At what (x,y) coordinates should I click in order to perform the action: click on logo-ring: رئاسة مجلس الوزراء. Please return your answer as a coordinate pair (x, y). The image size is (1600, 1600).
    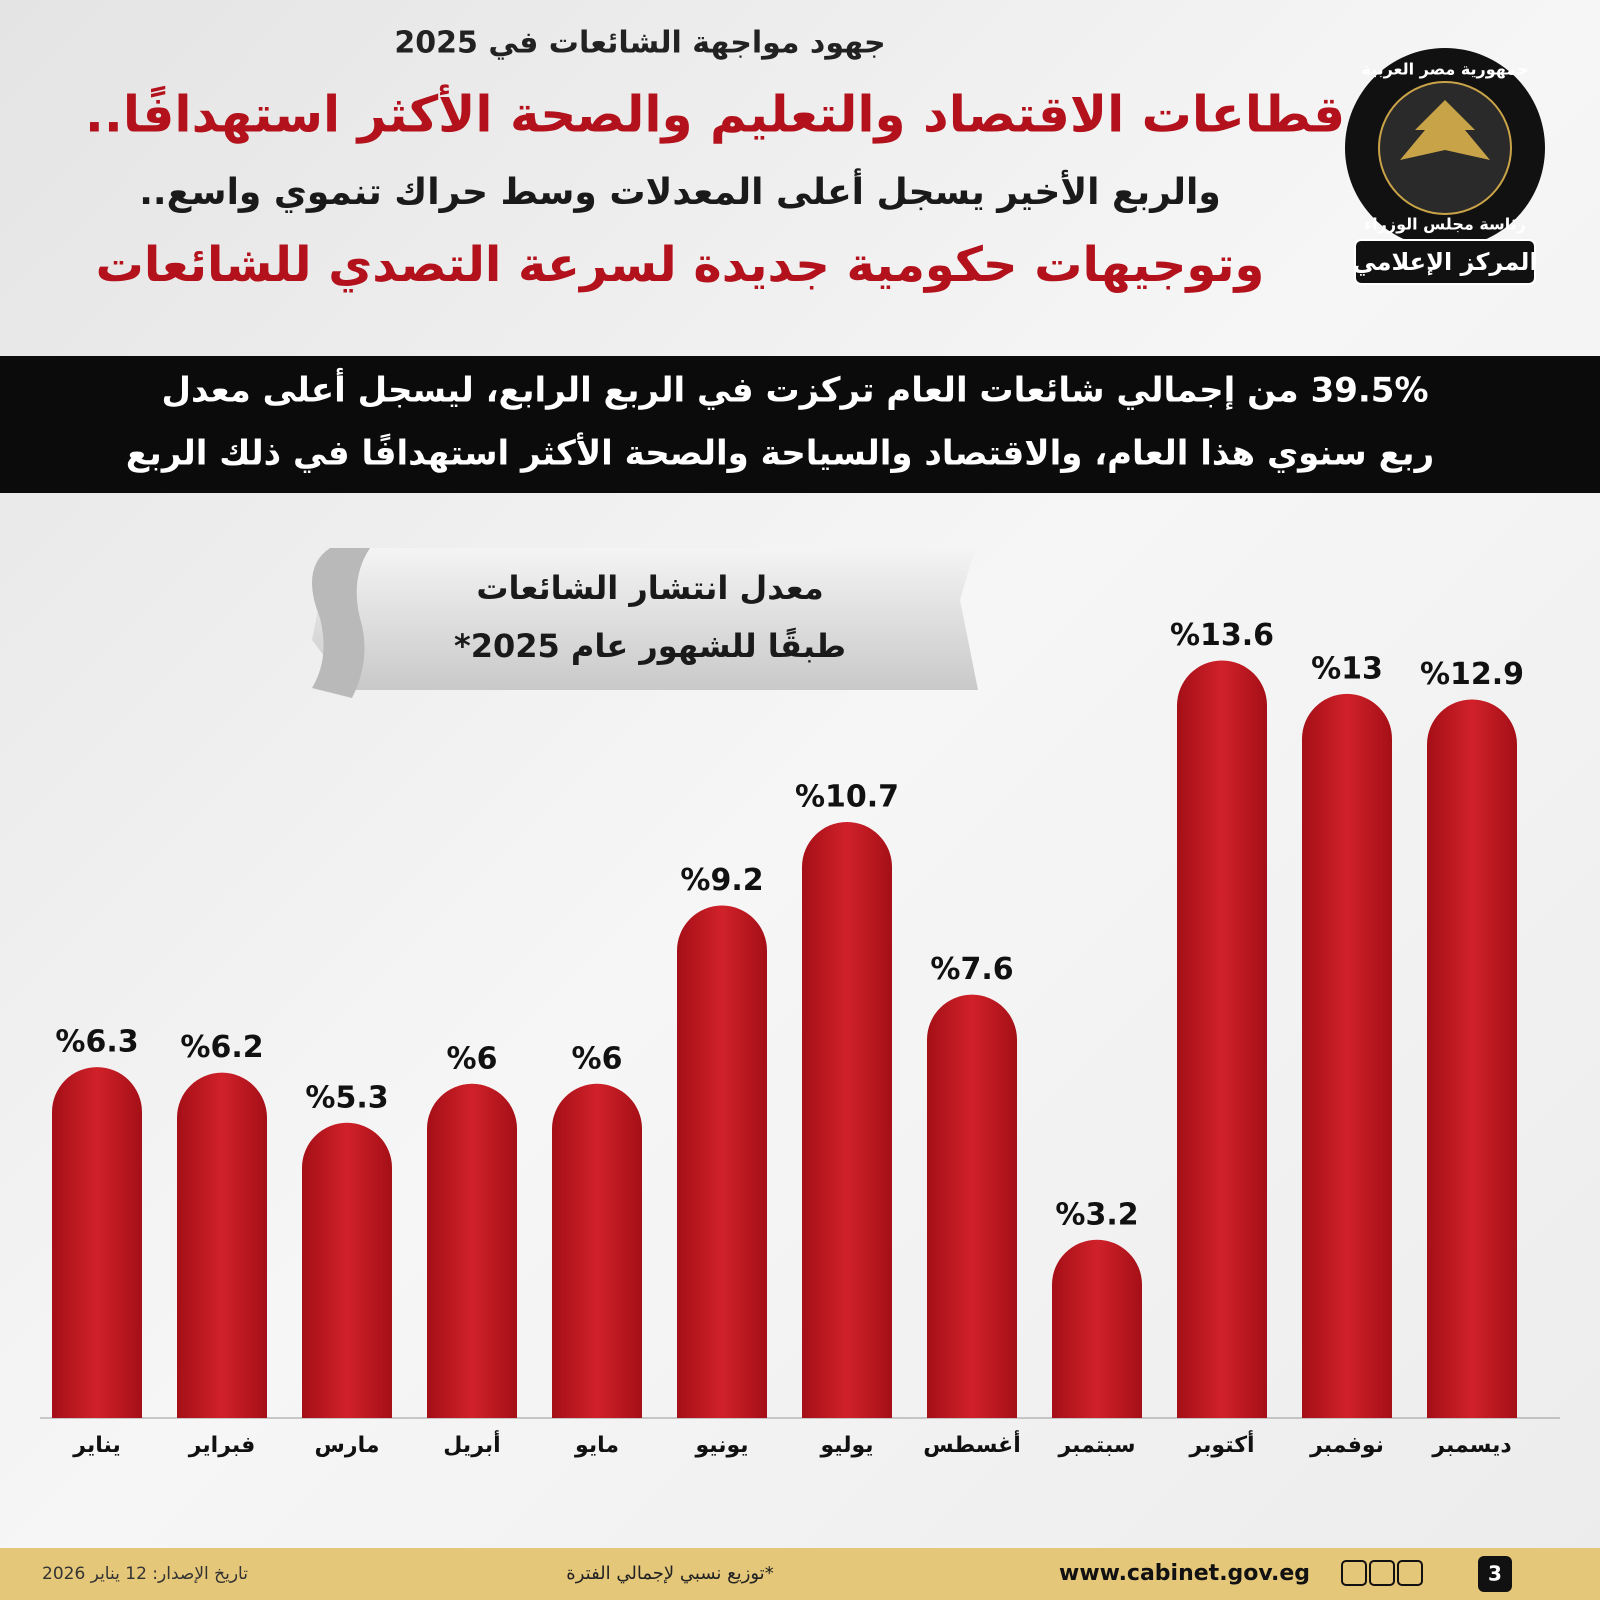
    Looking at the image, I should click on (1445, 224).